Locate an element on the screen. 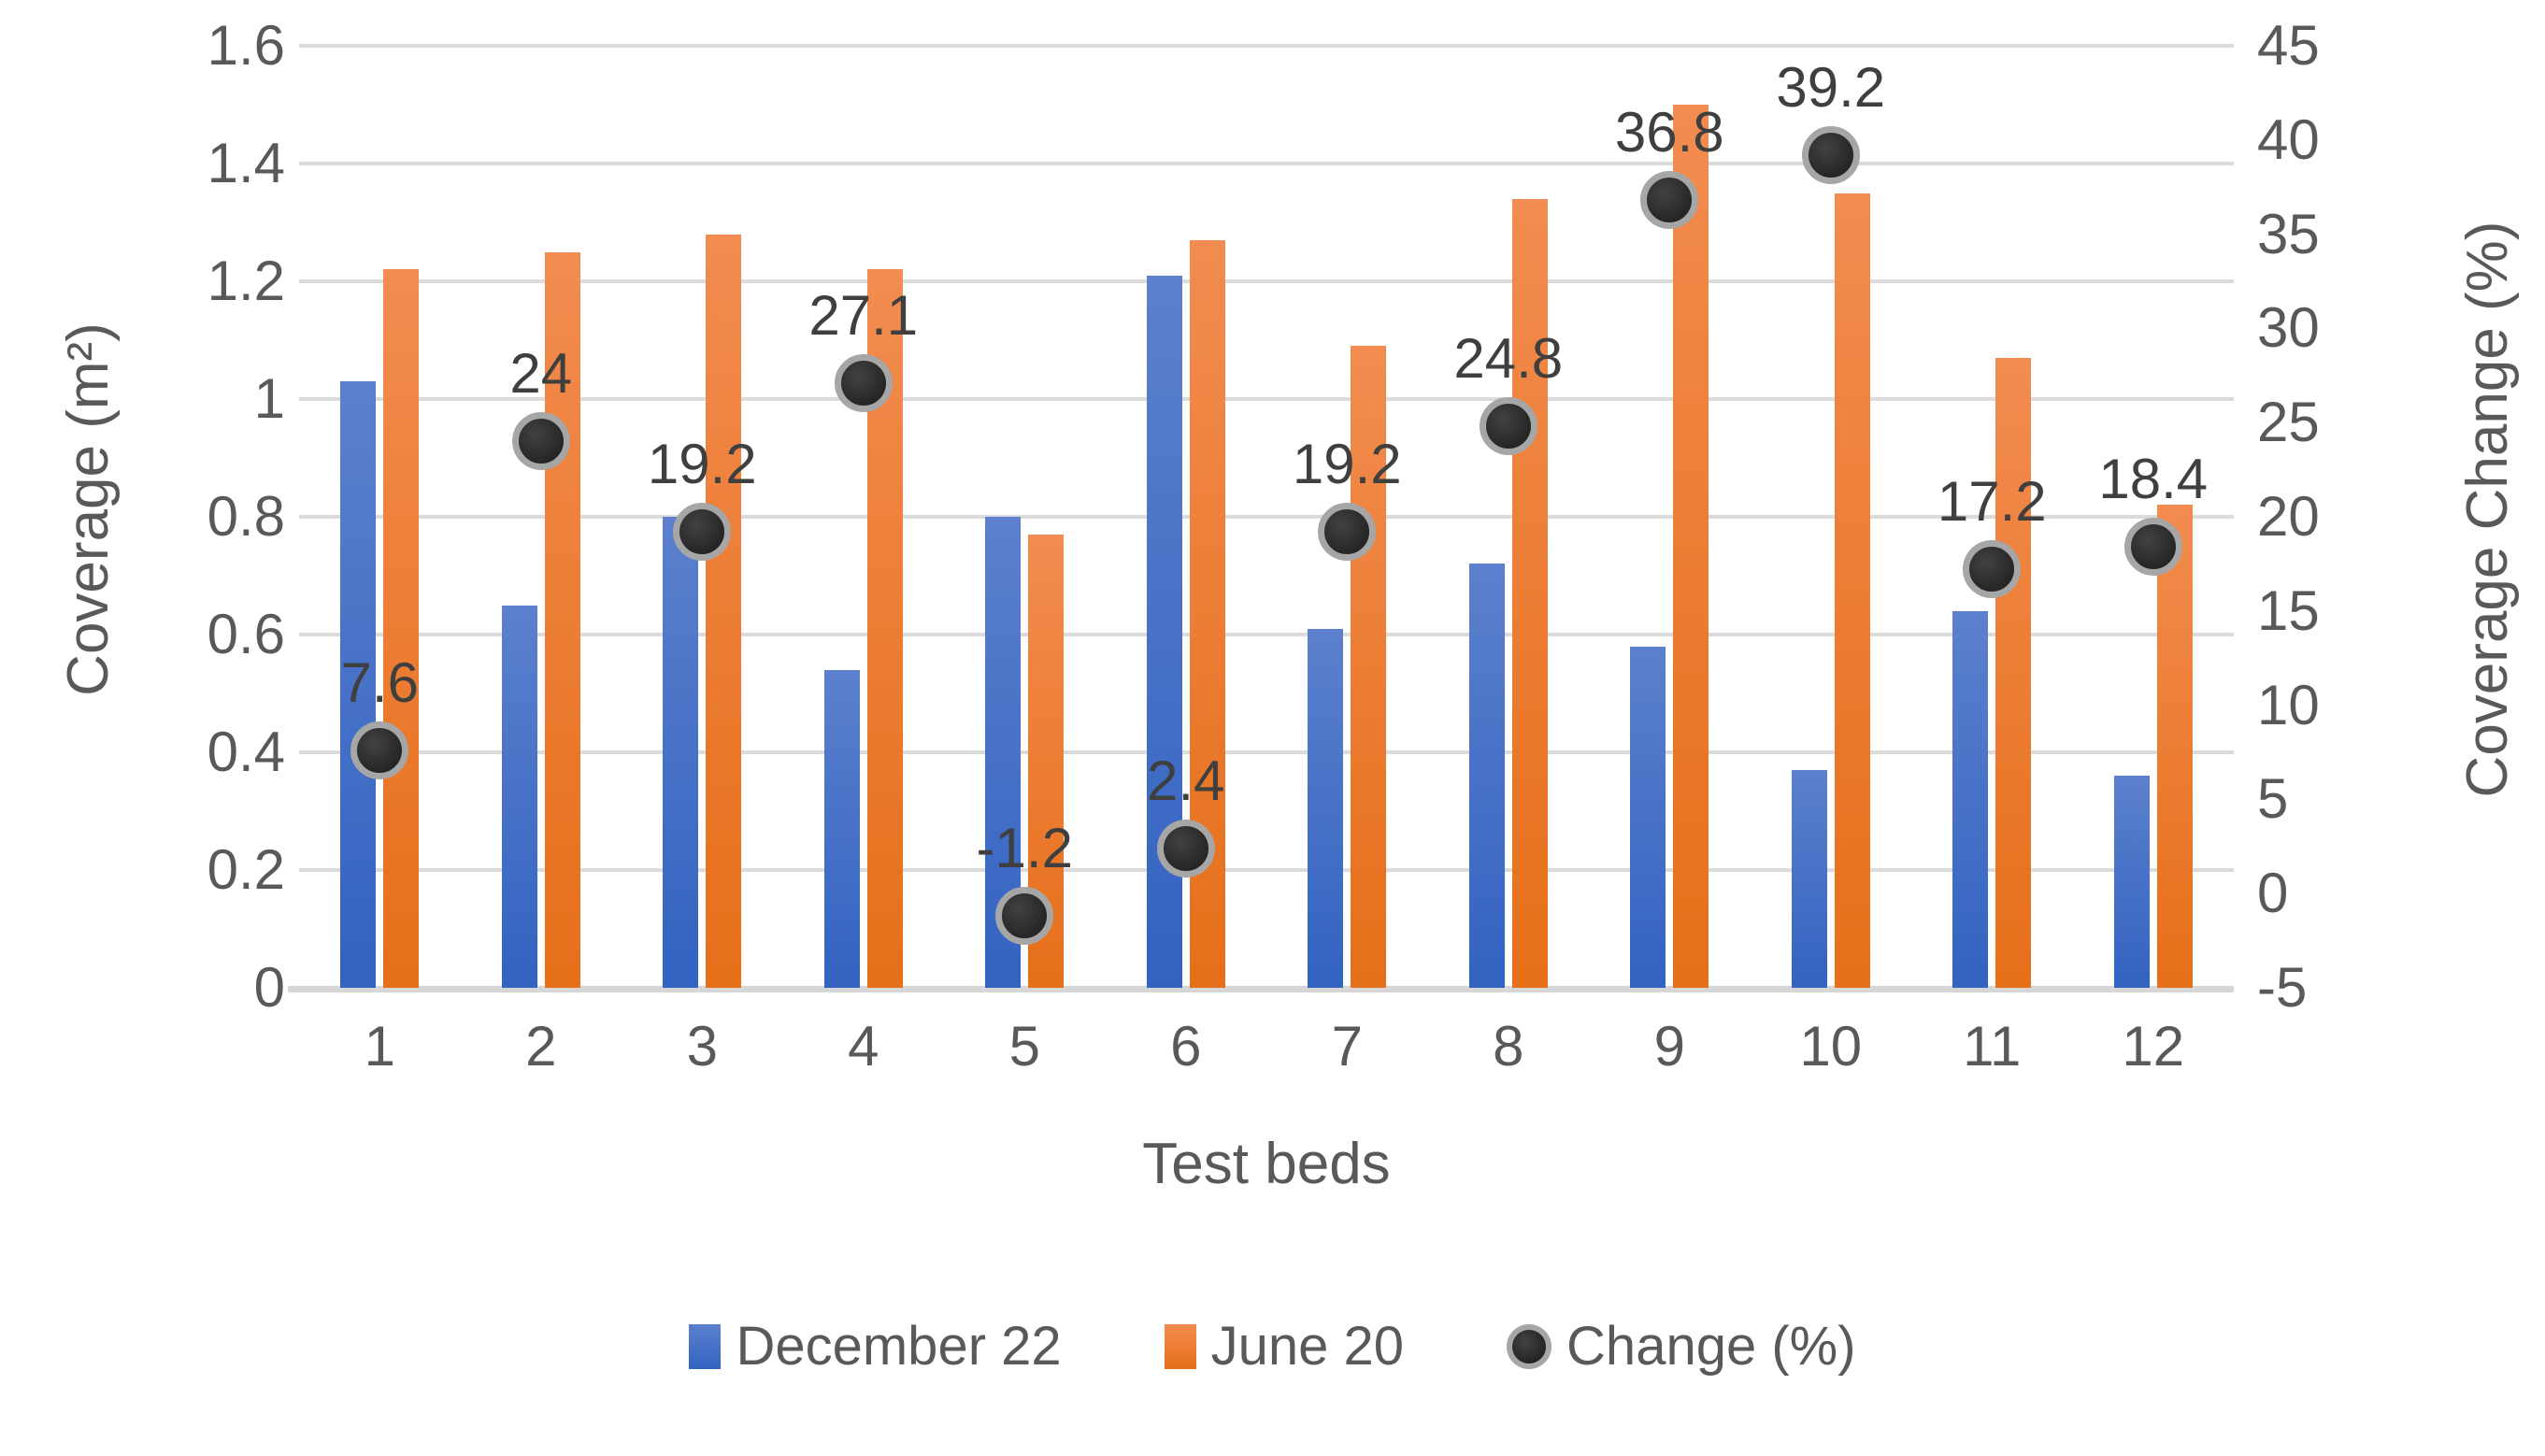 This screenshot has height=1456, width=2545. legend: December 22 June 20 Change (%) is located at coordinates (1272, 1347).